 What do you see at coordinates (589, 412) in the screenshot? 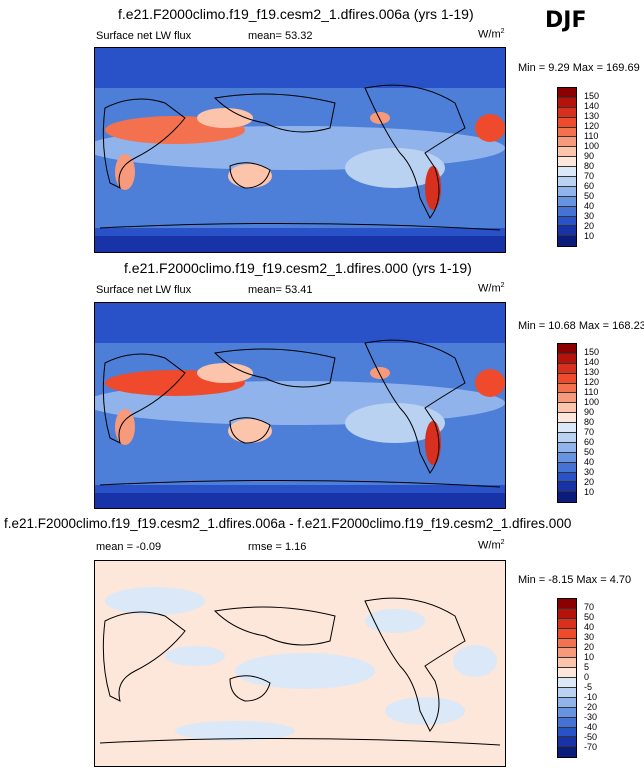
I see `panel-2-tick: 90` at bounding box center [589, 412].